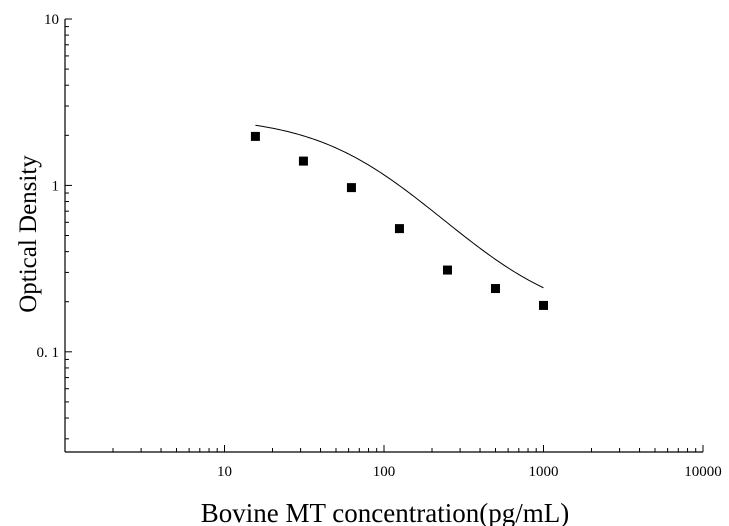  I want to click on y-axis-title: Optical Density, so click(28, 234).